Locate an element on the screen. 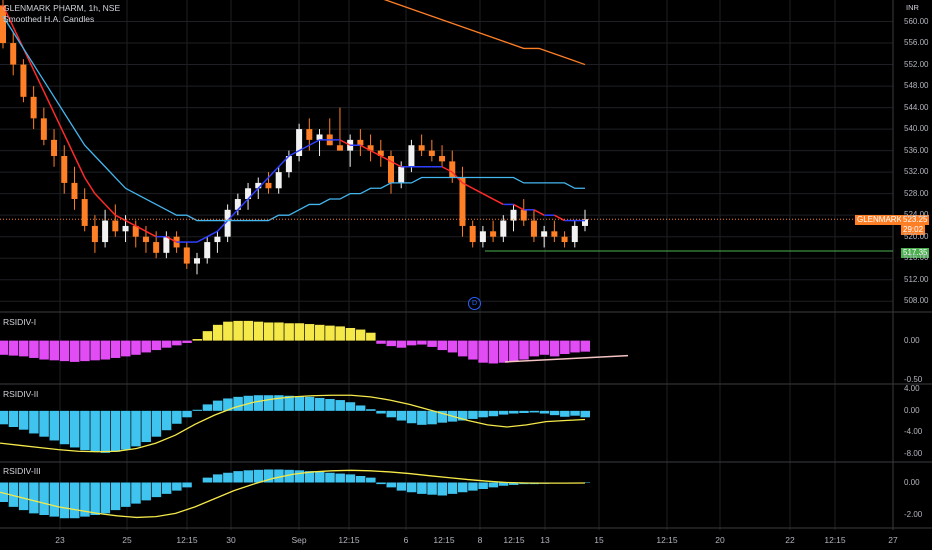  rsidiv1-title: RSIDIV-I is located at coordinates (20, 322).